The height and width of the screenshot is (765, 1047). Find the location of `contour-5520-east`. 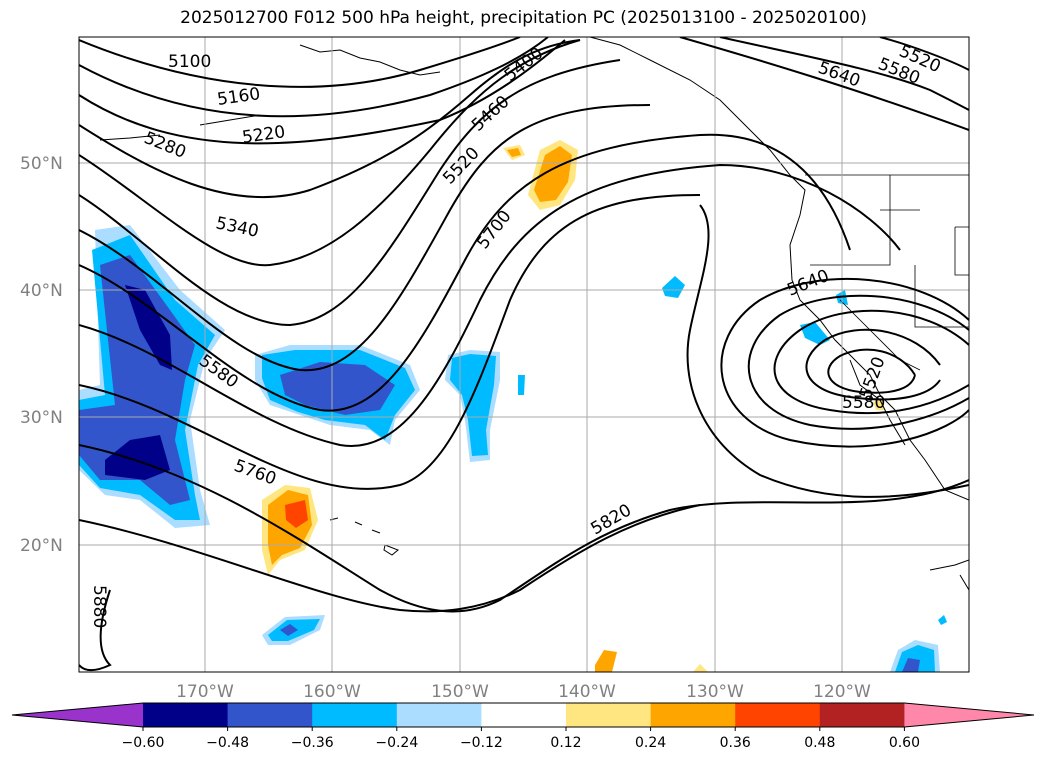

contour-5520-east is located at coordinates (924, 54).